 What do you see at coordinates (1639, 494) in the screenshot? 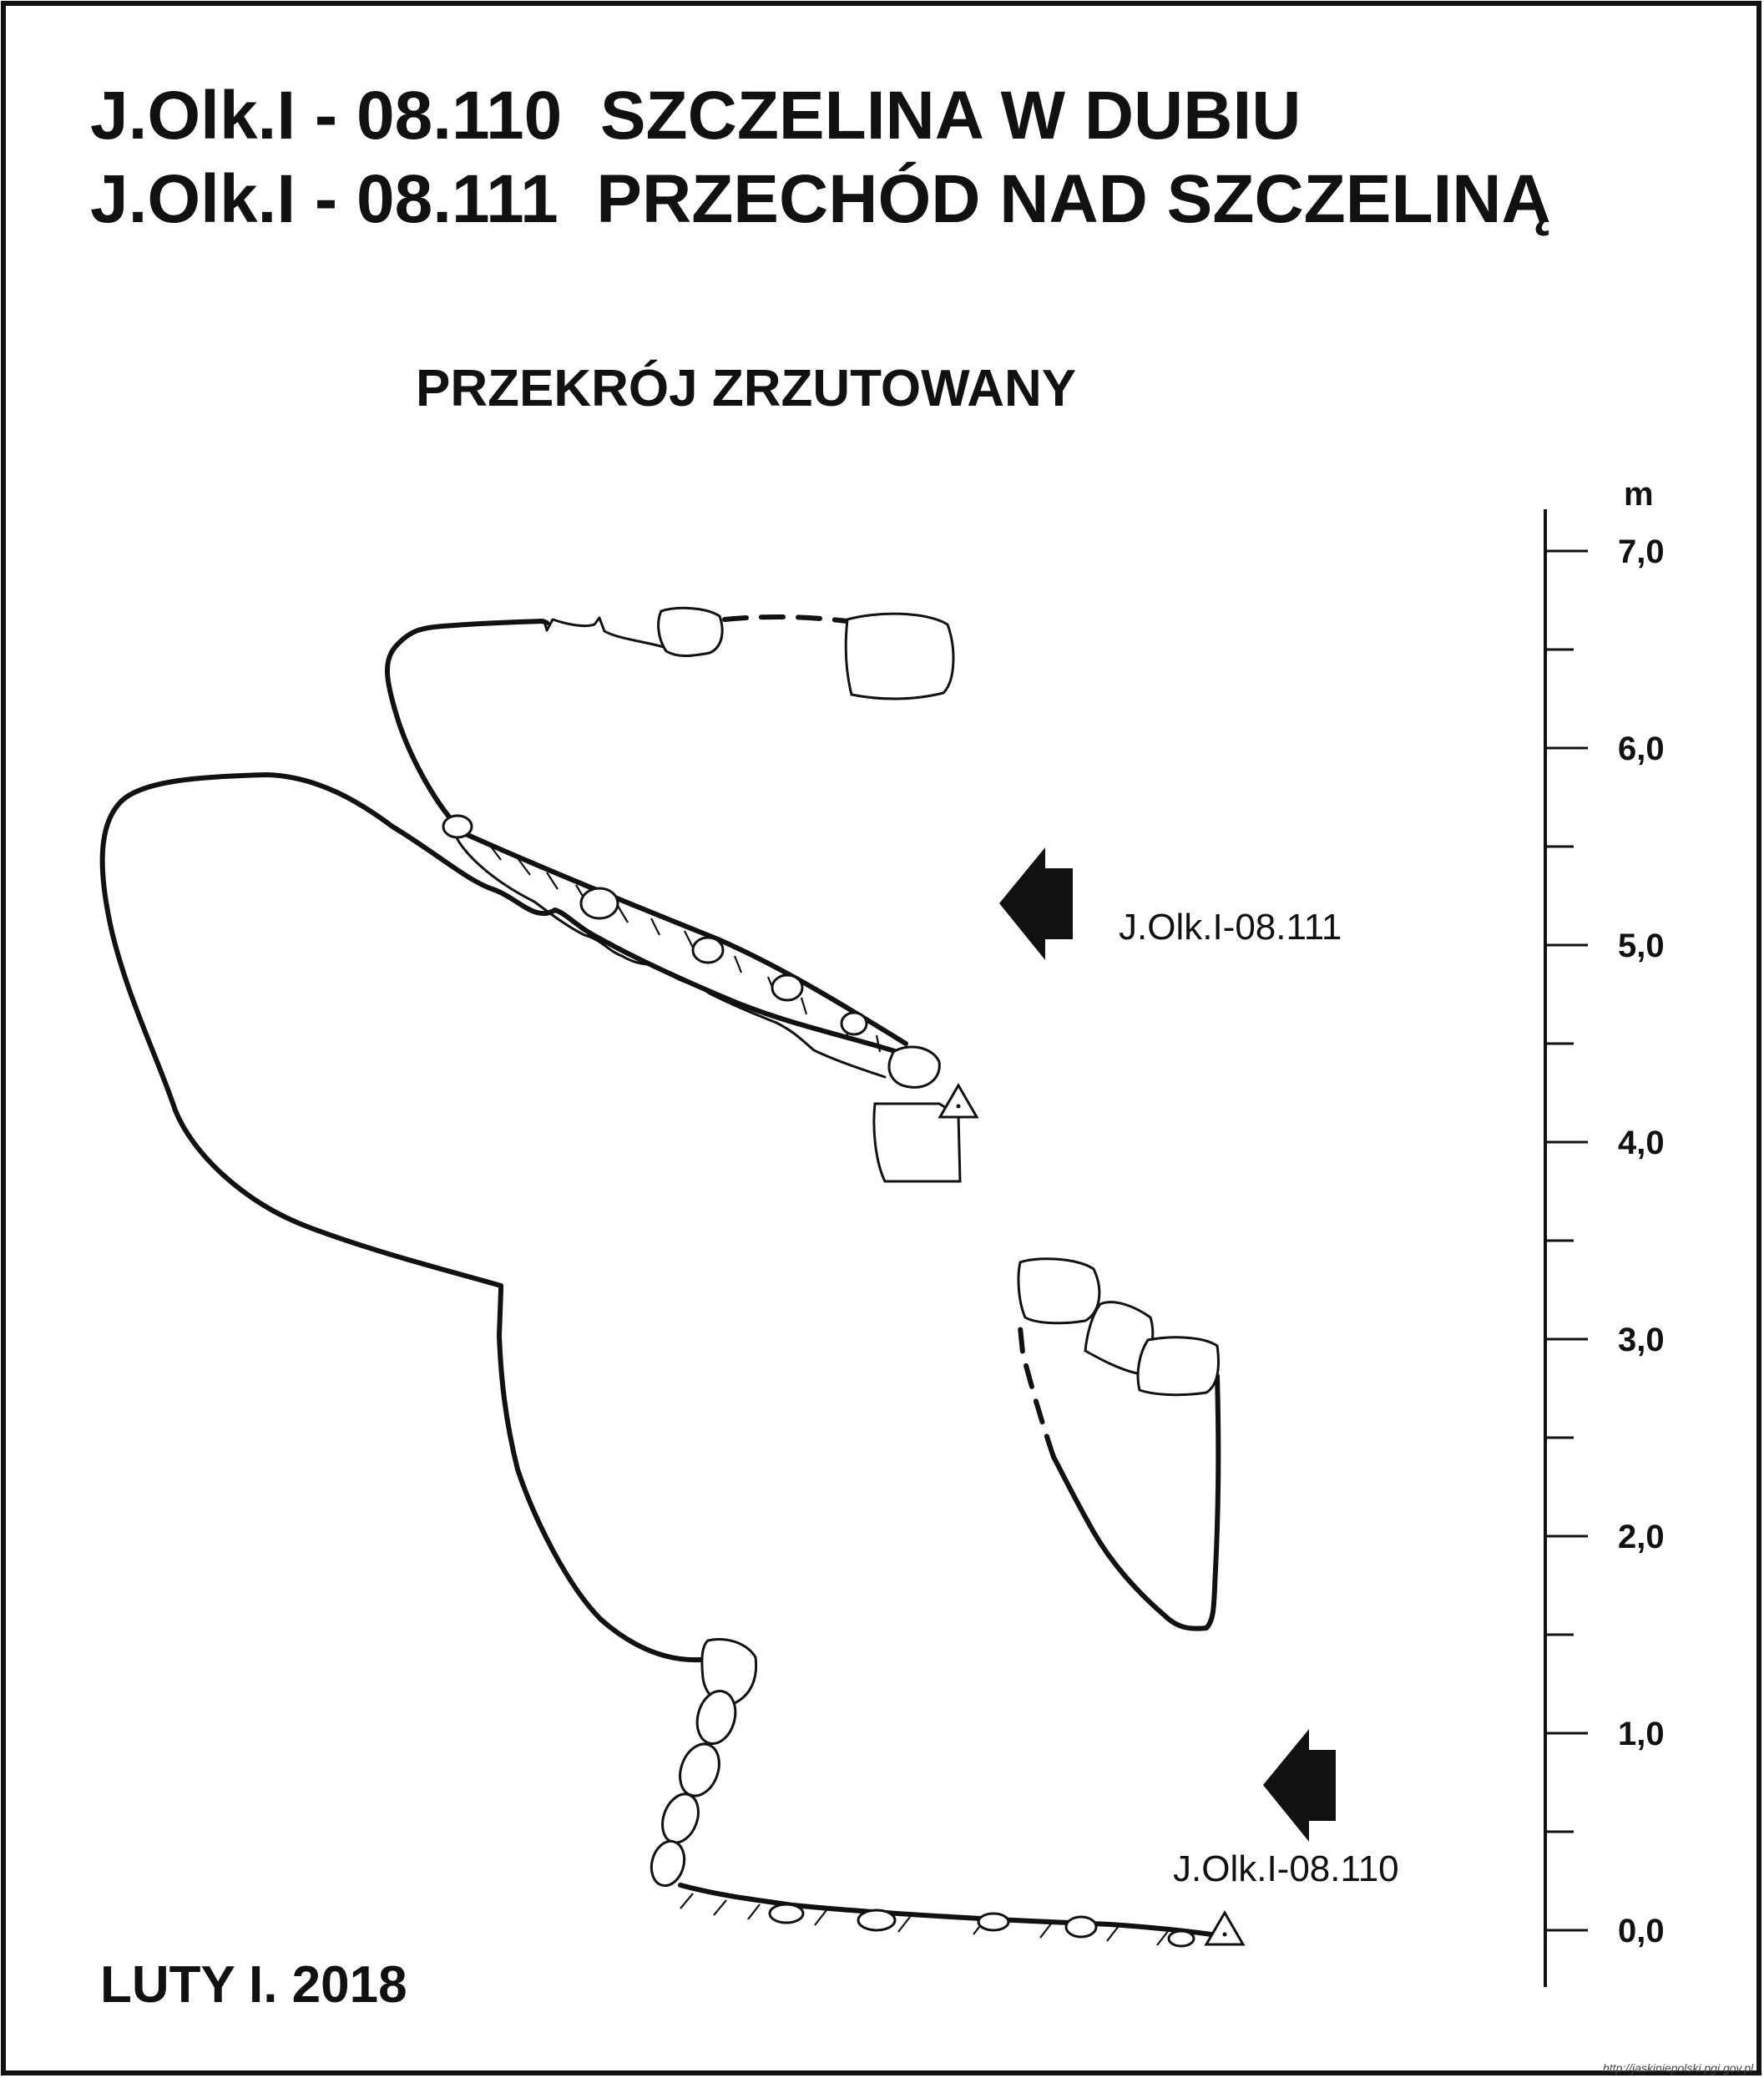
I see `scale-unit: m` at bounding box center [1639, 494].